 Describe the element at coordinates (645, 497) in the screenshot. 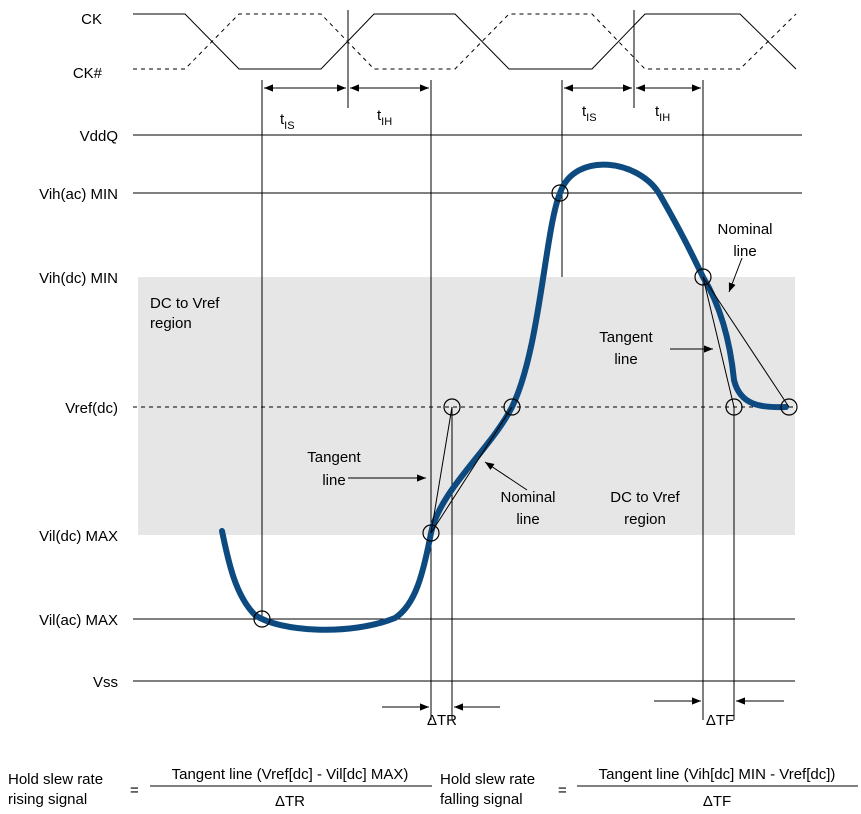

I see `region-right-line1: DC to Vref` at that location.